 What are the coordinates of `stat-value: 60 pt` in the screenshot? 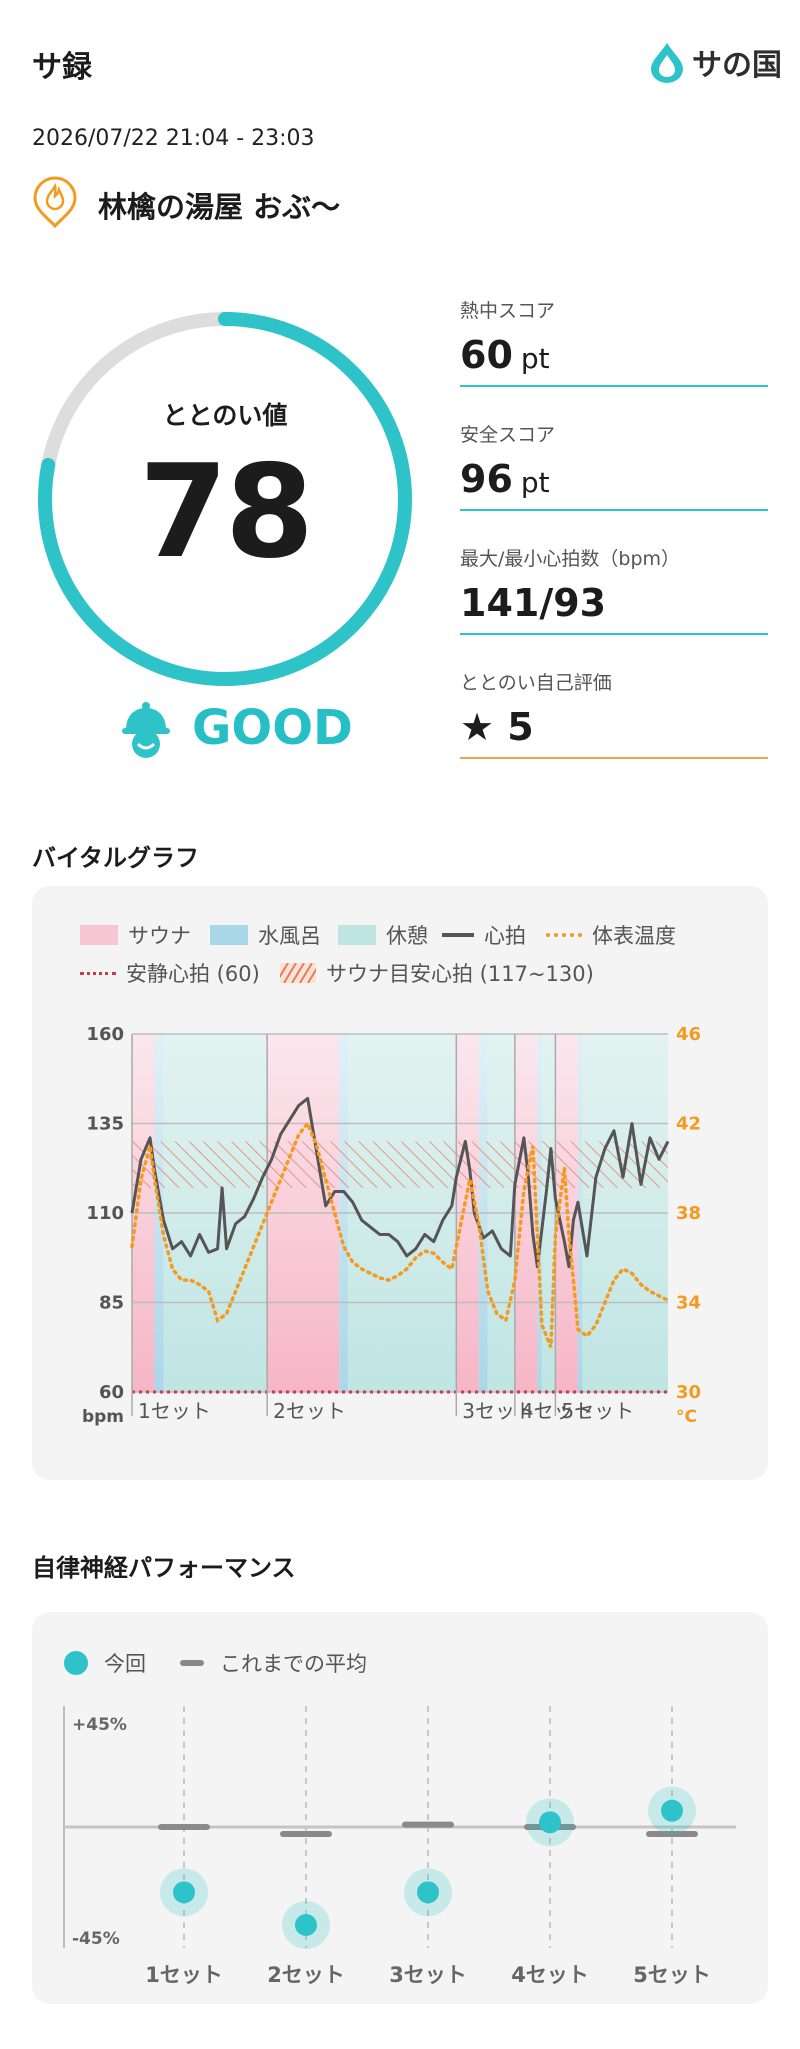 It's located at (614, 355).